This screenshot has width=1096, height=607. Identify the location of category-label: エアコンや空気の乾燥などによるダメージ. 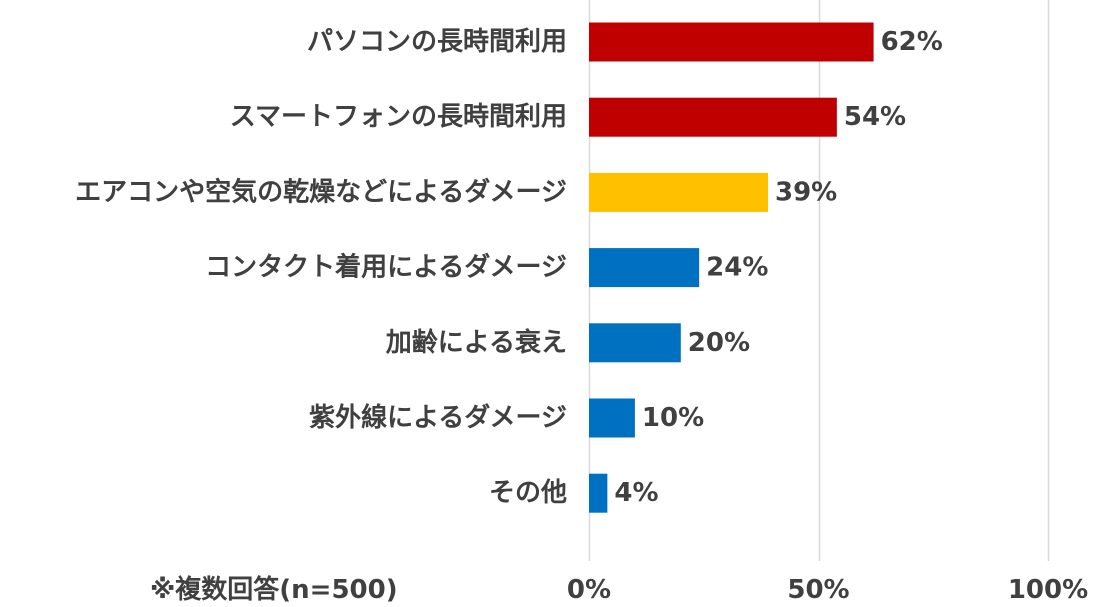
(321, 191).